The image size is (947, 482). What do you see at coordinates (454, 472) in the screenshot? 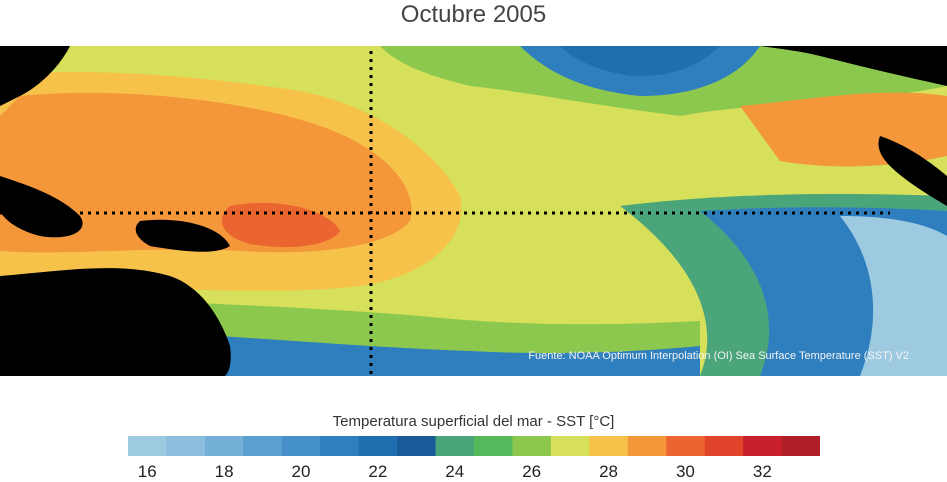
I see `colorbar-tick-label: 24` at bounding box center [454, 472].